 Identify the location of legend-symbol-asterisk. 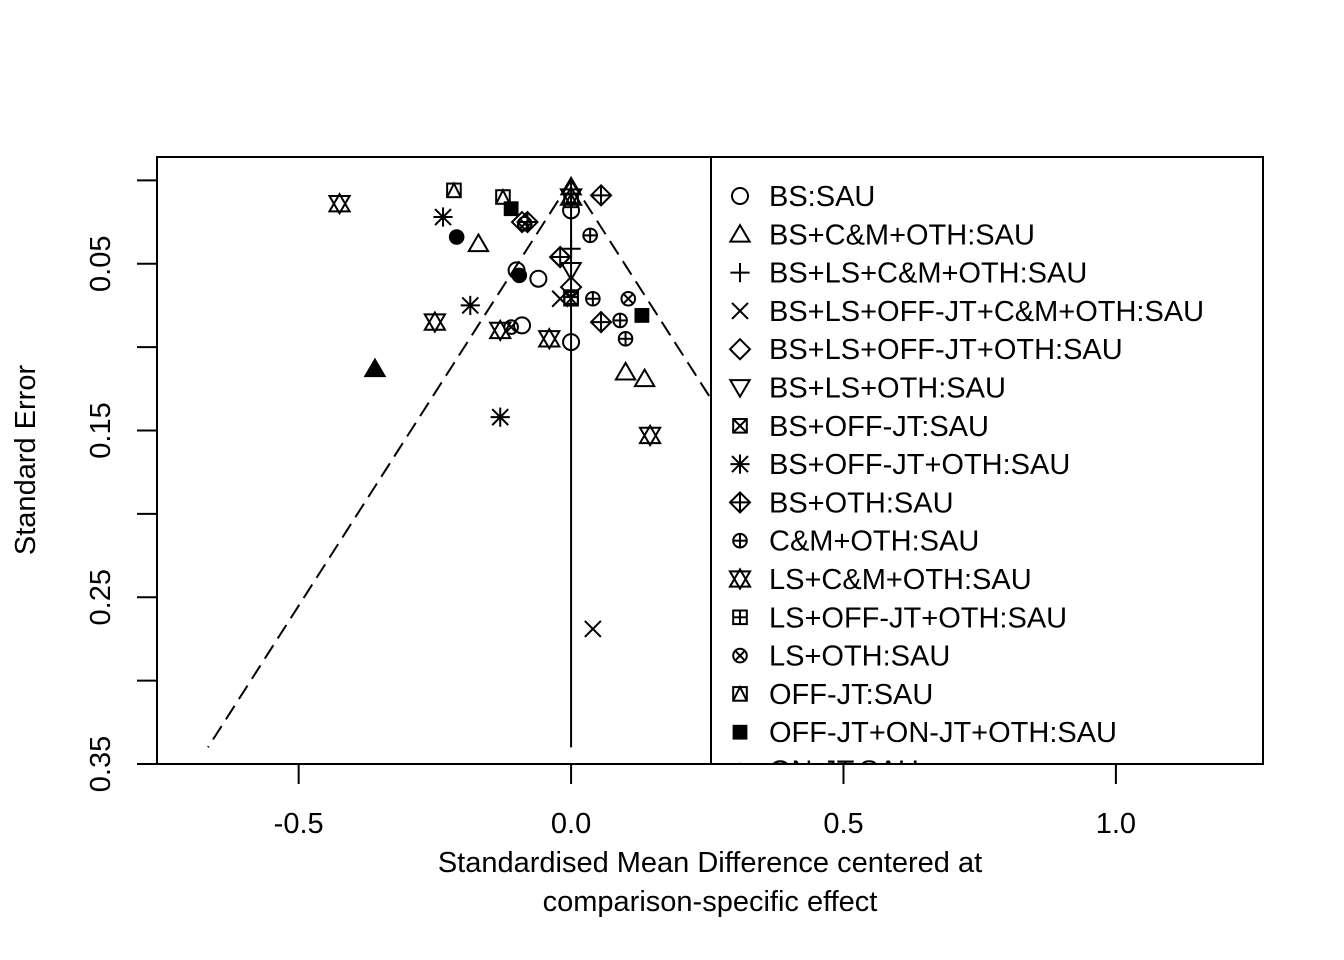
(740, 464).